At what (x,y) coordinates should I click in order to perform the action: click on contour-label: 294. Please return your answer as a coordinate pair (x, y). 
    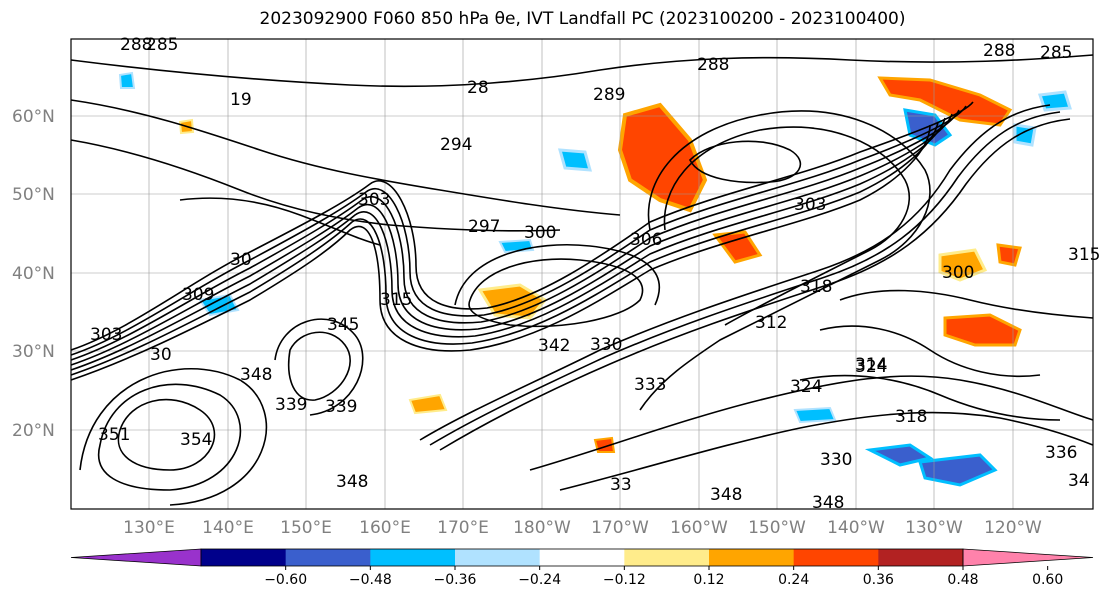
    Looking at the image, I should click on (456, 145).